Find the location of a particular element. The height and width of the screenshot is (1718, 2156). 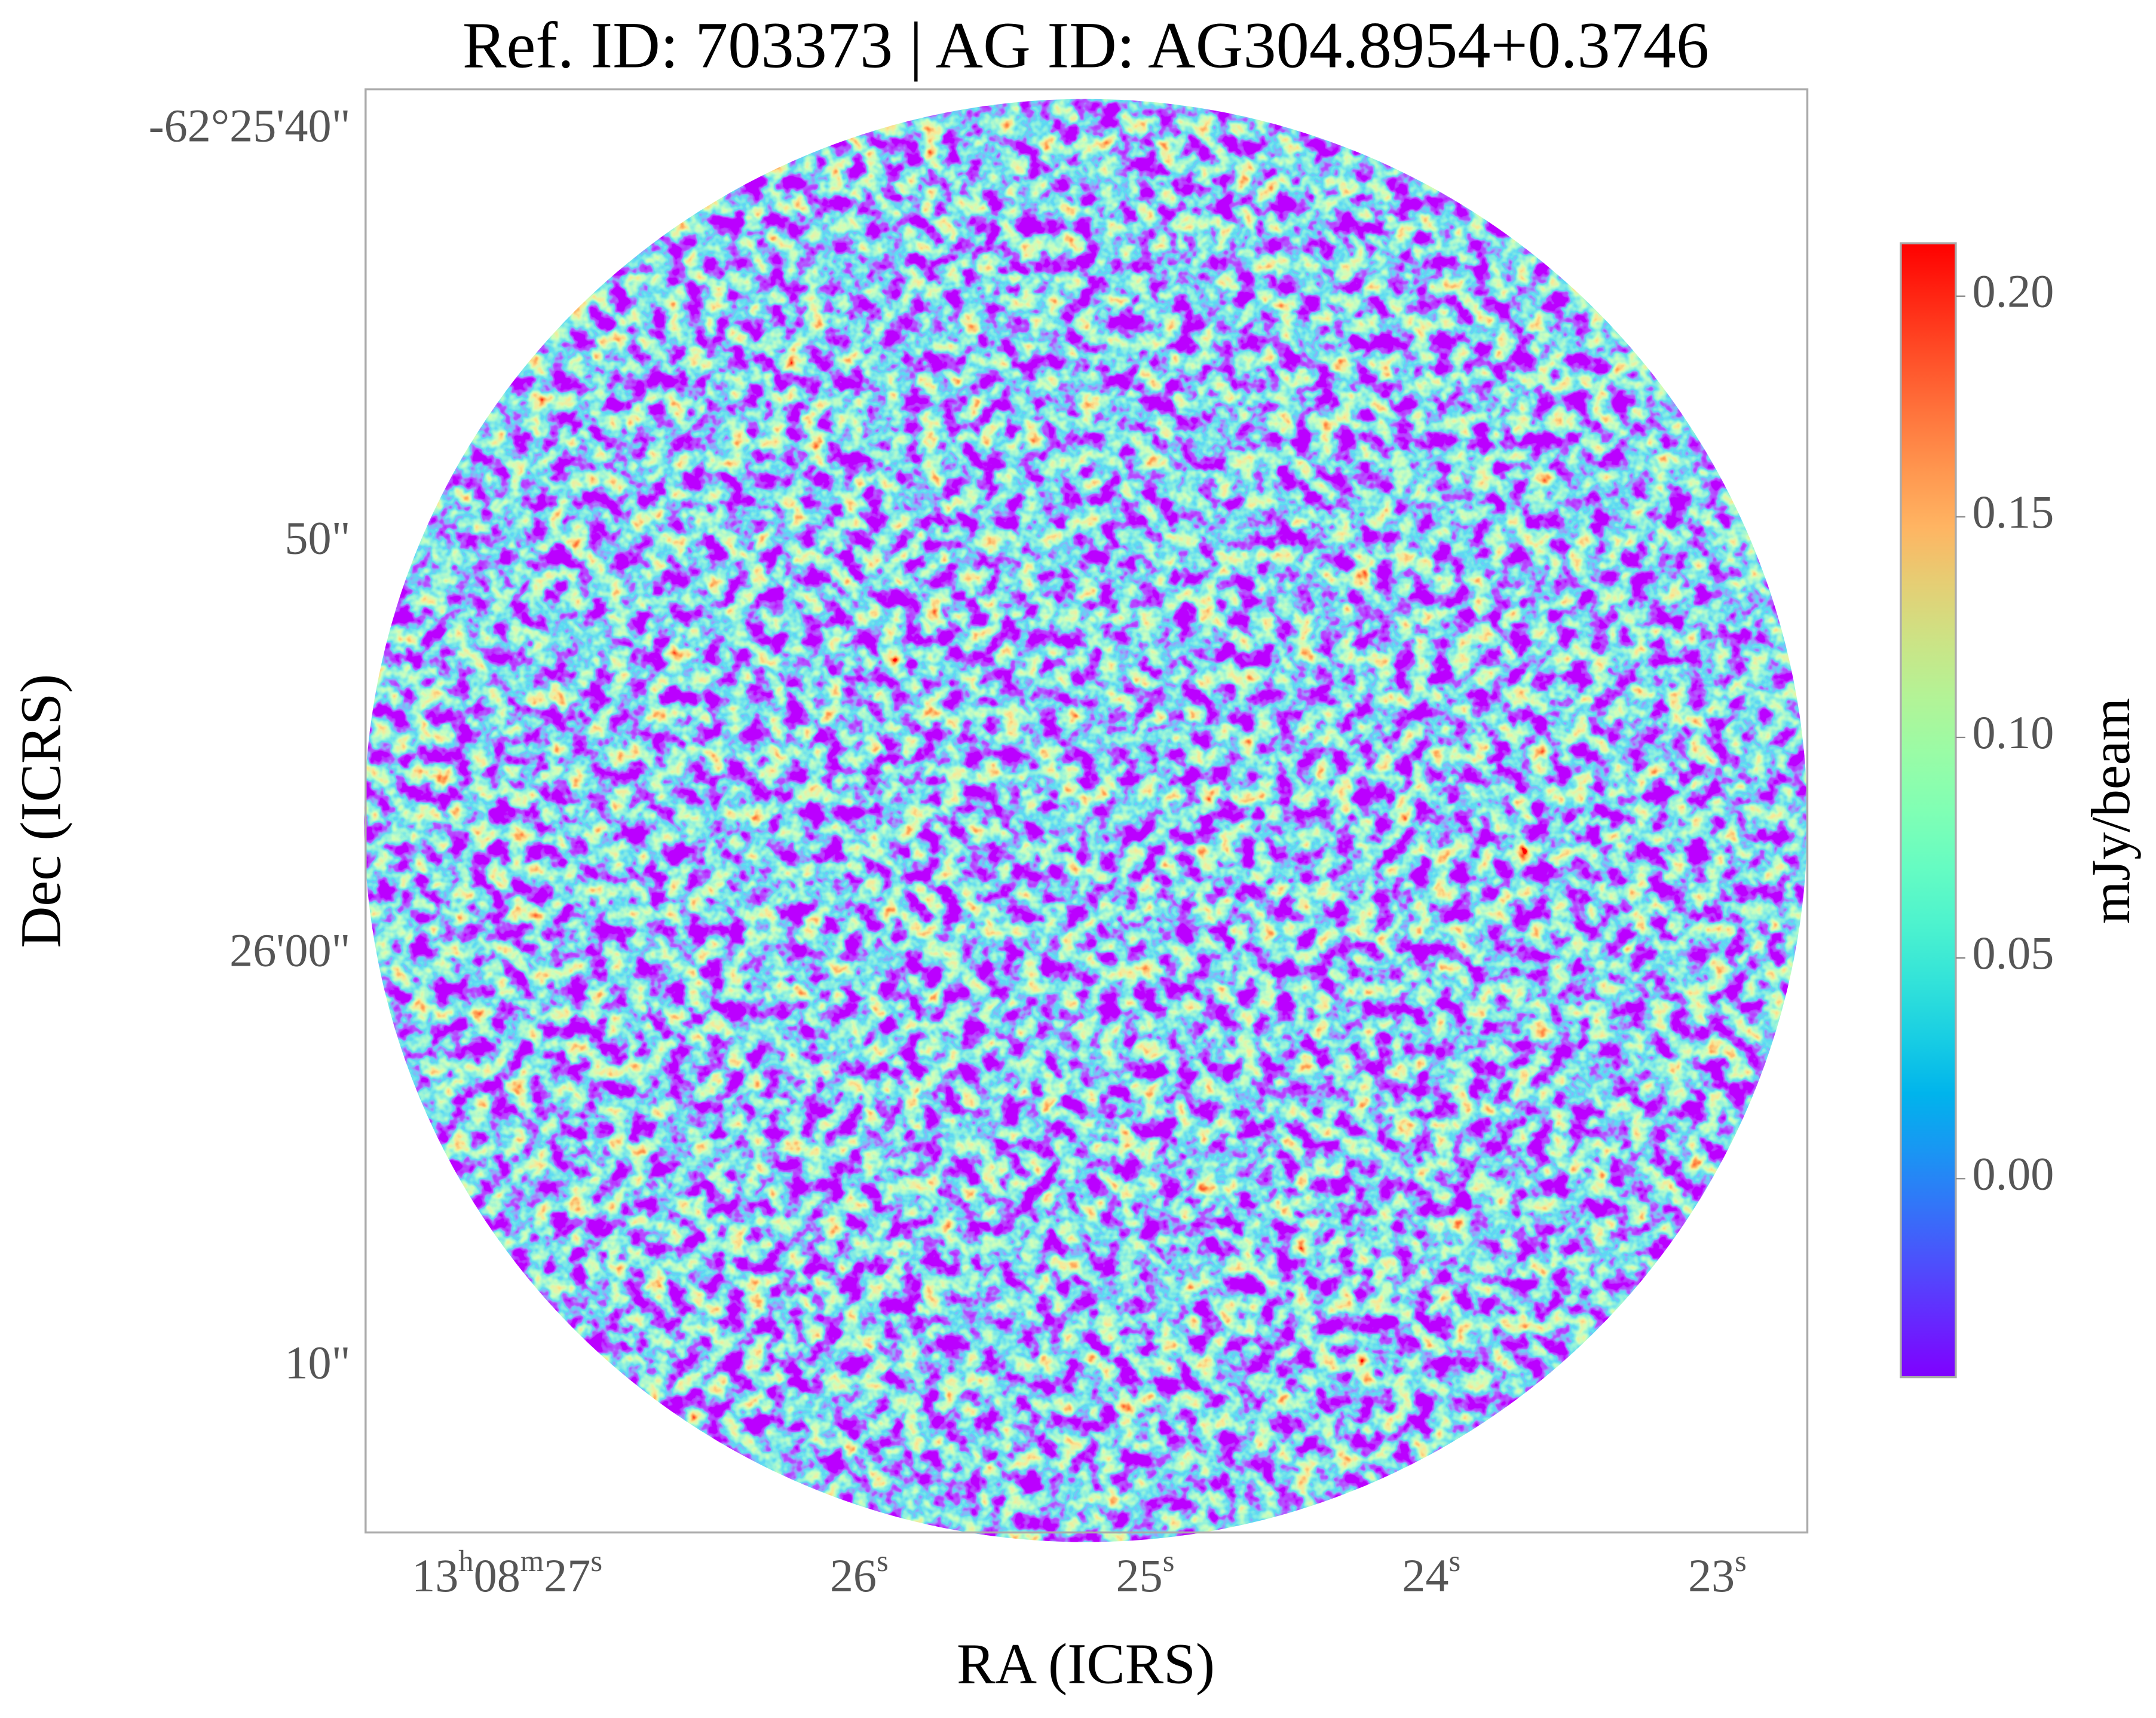

x-tick-label: 23s is located at coordinates (1717, 1572).